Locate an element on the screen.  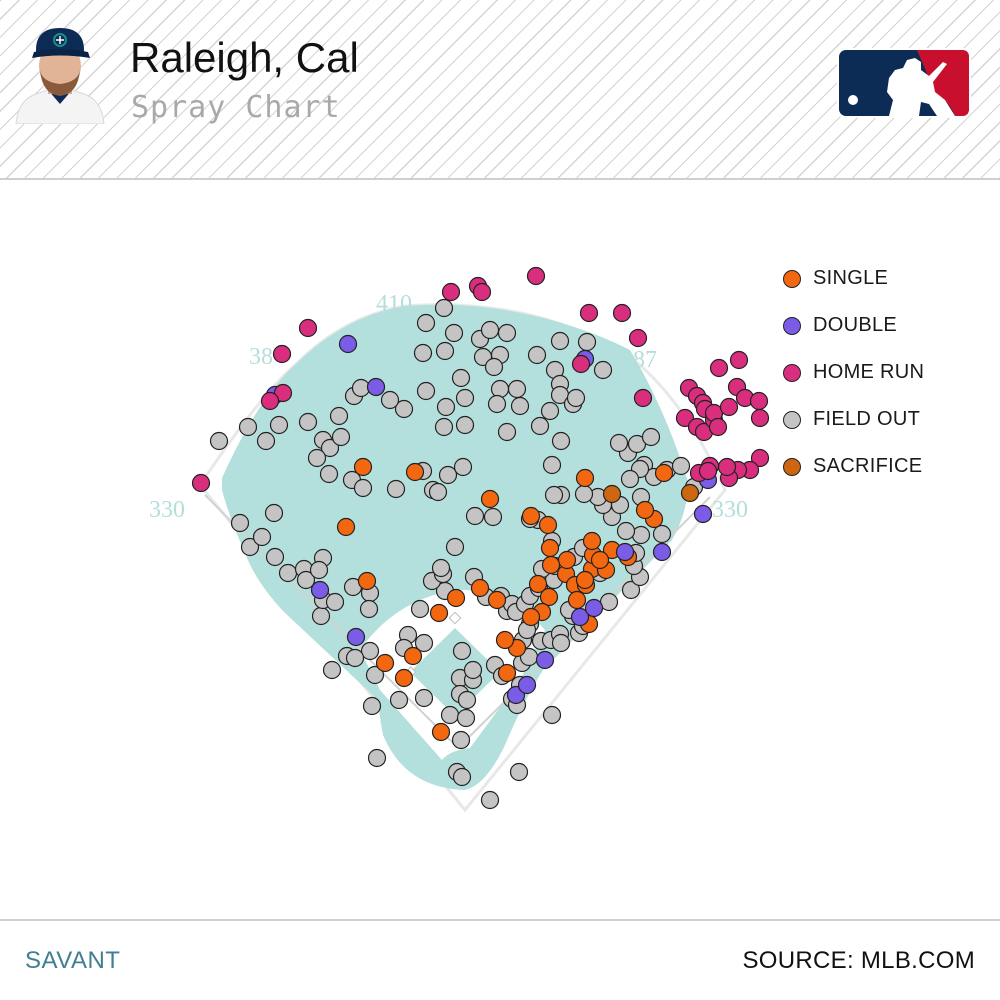
legend-label: DOUBLE is located at coordinates (855, 325).